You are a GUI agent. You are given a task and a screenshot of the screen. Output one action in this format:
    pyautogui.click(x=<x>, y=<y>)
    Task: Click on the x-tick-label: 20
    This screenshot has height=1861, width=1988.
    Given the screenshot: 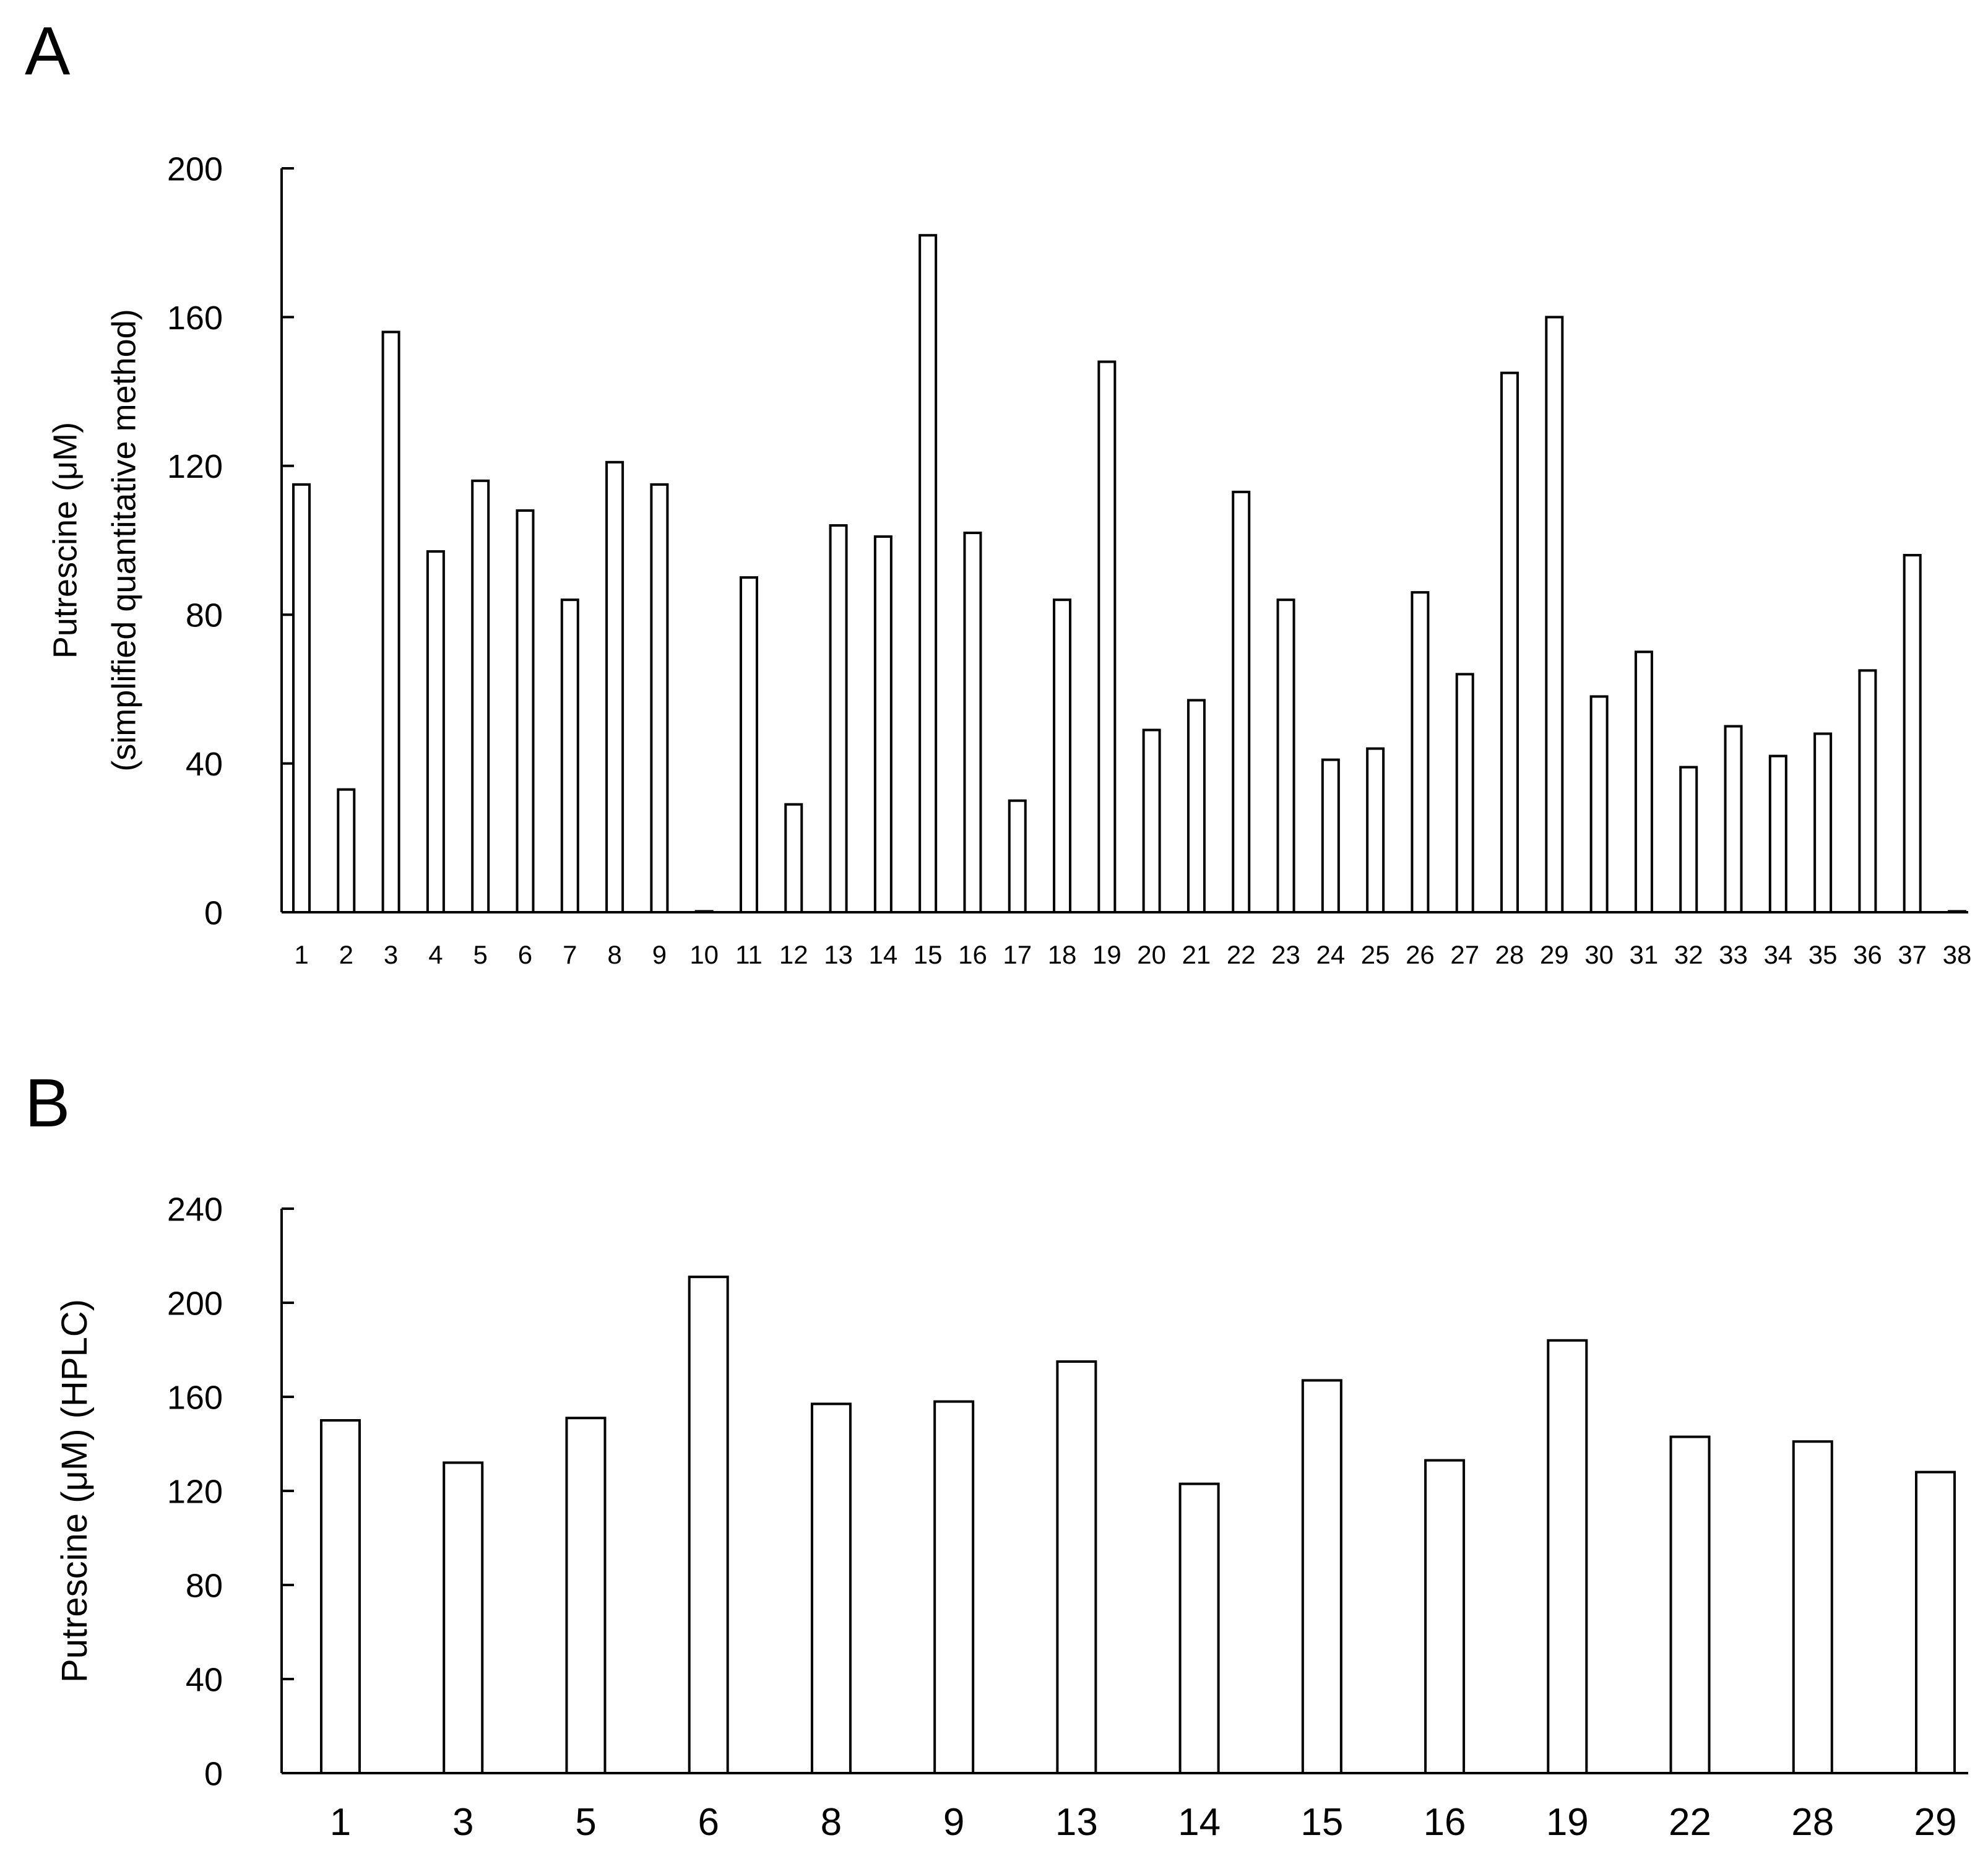 What is the action you would take?
    pyautogui.click(x=1152, y=955)
    